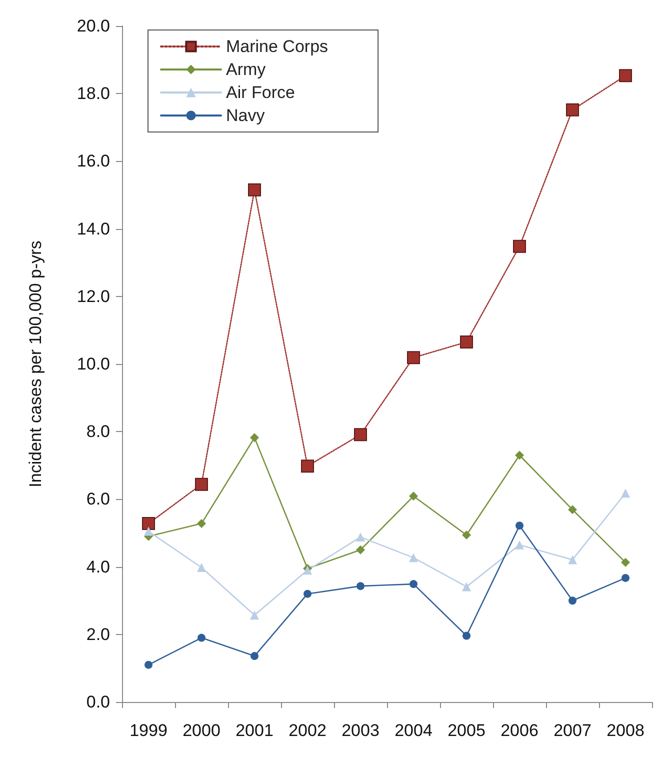 The height and width of the screenshot is (758, 668). I want to click on y-tick-label: 0.0, so click(98, 702).